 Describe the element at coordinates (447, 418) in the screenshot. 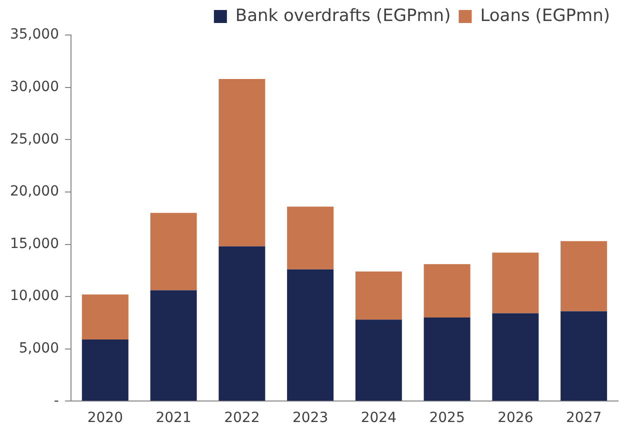

I see `x-tick-label: 2025` at that location.